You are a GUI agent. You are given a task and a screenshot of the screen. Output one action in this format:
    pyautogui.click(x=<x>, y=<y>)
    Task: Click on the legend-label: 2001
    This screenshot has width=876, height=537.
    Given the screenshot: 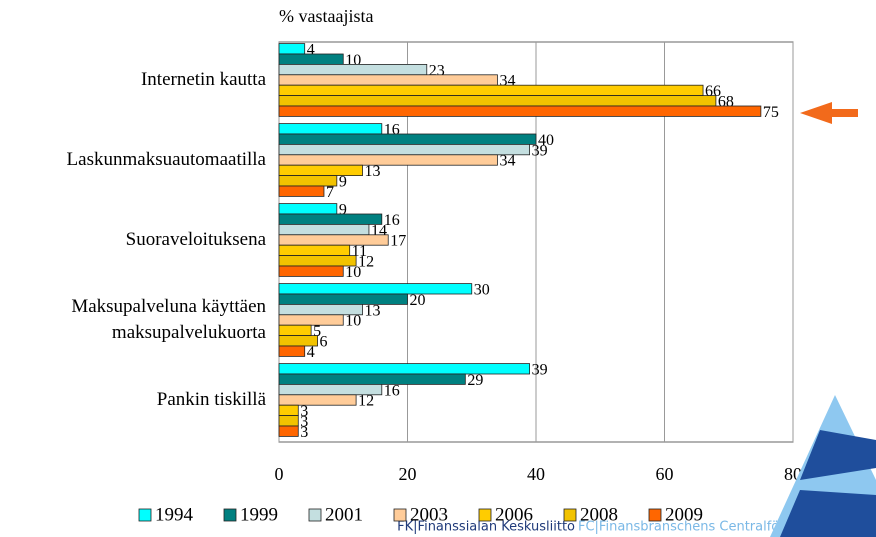 What is the action you would take?
    pyautogui.click(x=344, y=514)
    